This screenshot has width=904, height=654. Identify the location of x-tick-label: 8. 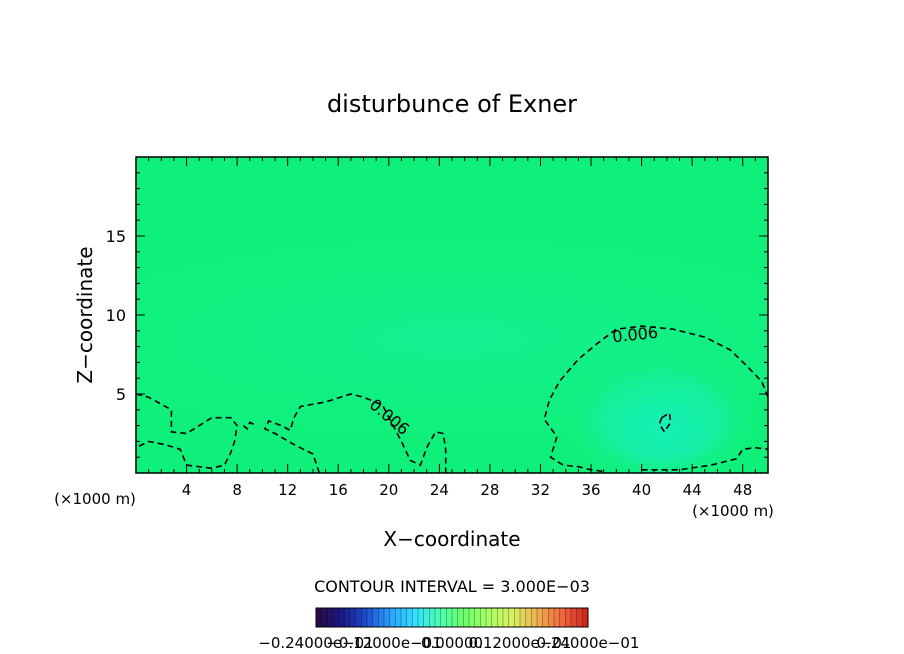
(237, 490).